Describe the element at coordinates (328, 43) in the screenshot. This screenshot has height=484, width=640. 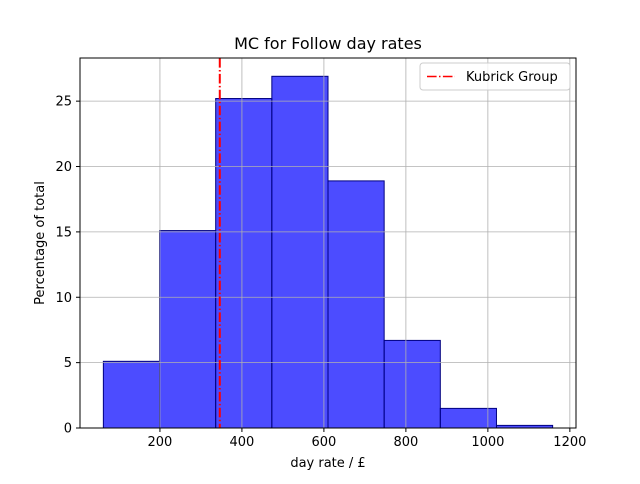
I see `chart-title: MC for Follow day rates` at that location.